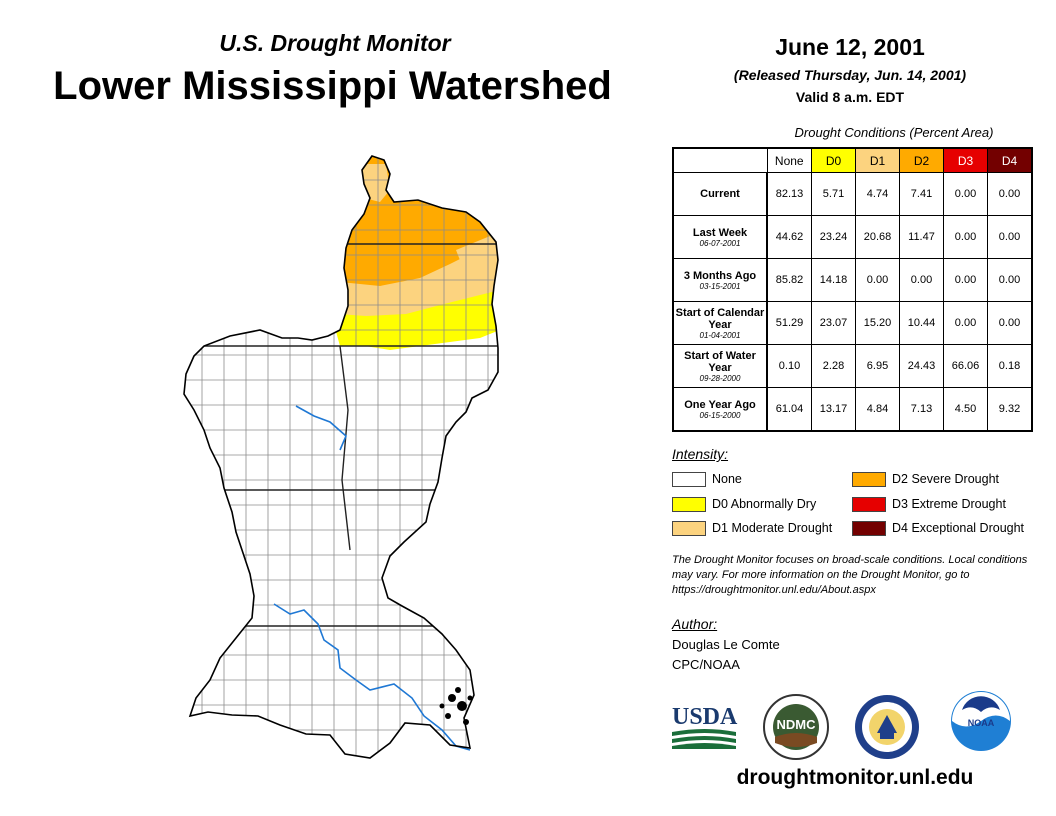 The image size is (1056, 816). I want to click on cell-value: 24.43, so click(921, 366).